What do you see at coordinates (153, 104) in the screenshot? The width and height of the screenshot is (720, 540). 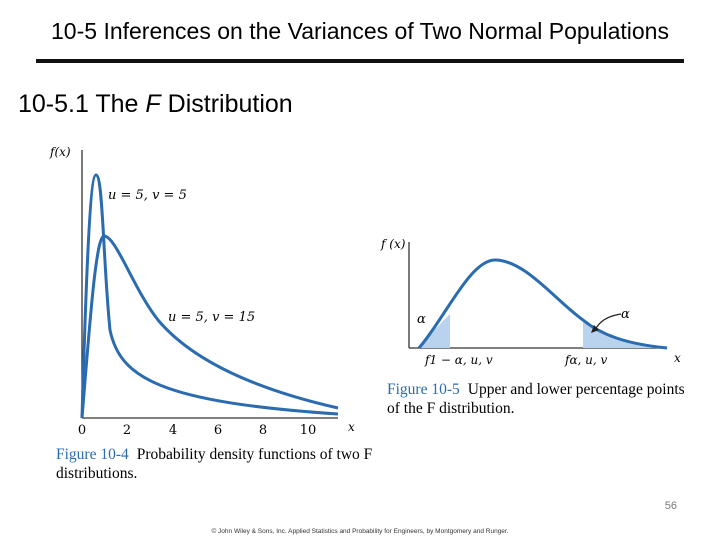 I see `section-heading-italic: F` at bounding box center [153, 104].